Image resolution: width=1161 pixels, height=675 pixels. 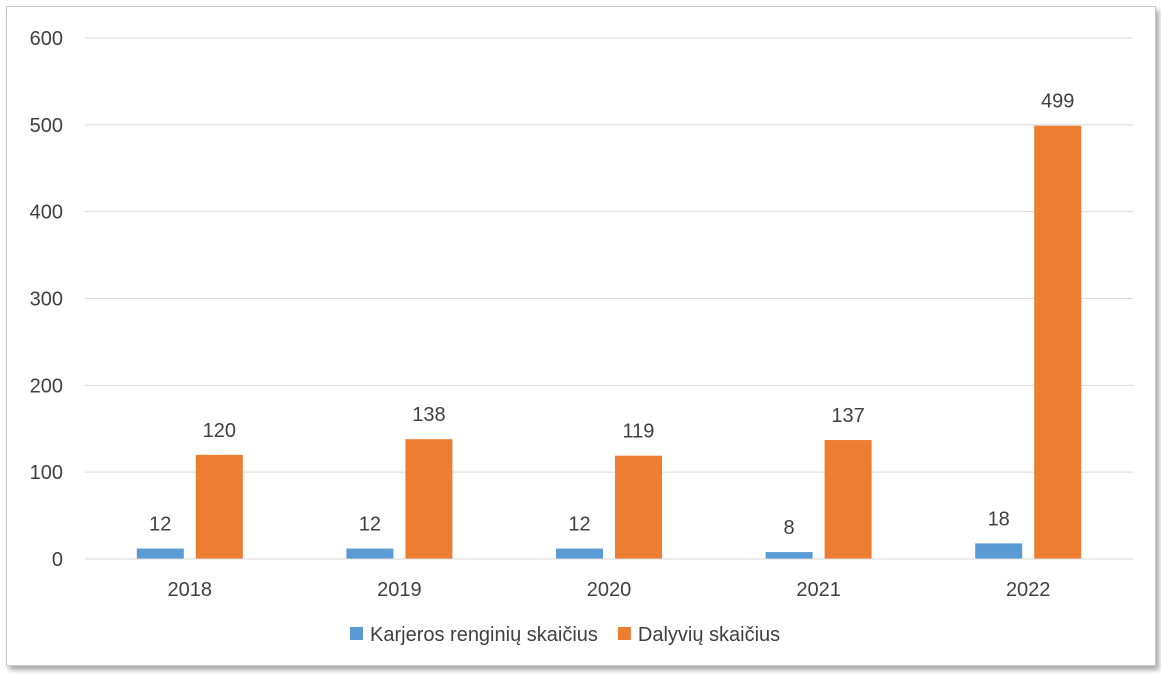 I want to click on y-tick-label: 400, so click(x=46, y=213).